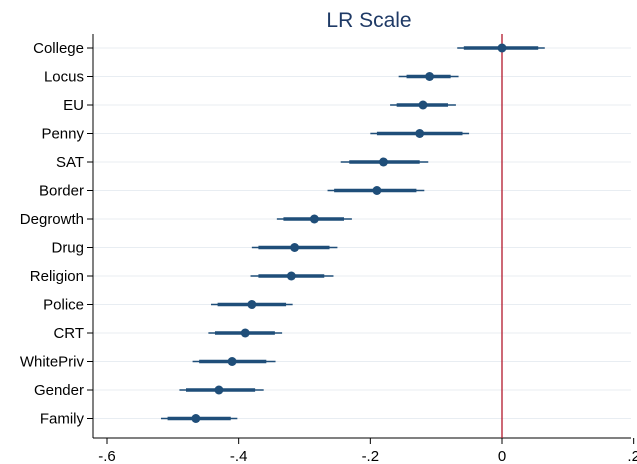  What do you see at coordinates (63, 305) in the screenshot?
I see `category-label: Police` at bounding box center [63, 305].